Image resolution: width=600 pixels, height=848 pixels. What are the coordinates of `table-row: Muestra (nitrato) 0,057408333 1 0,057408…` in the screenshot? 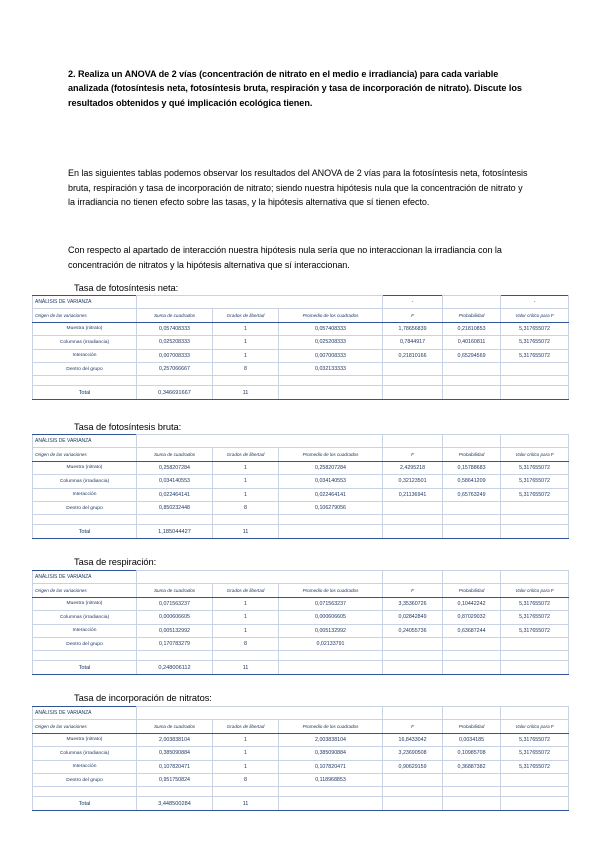 It's located at (301, 329).